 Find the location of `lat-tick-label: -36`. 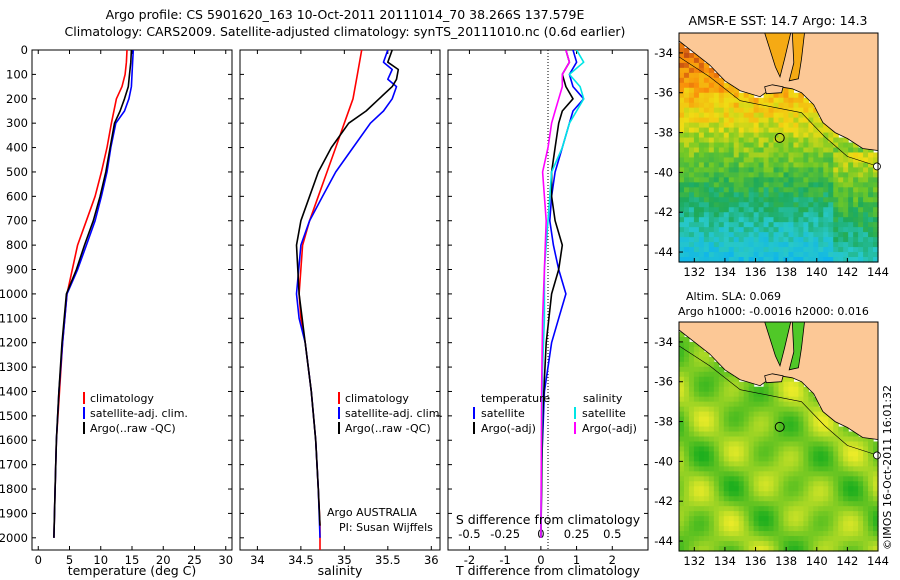

lat-tick-label: -36 is located at coordinates (663, 93).